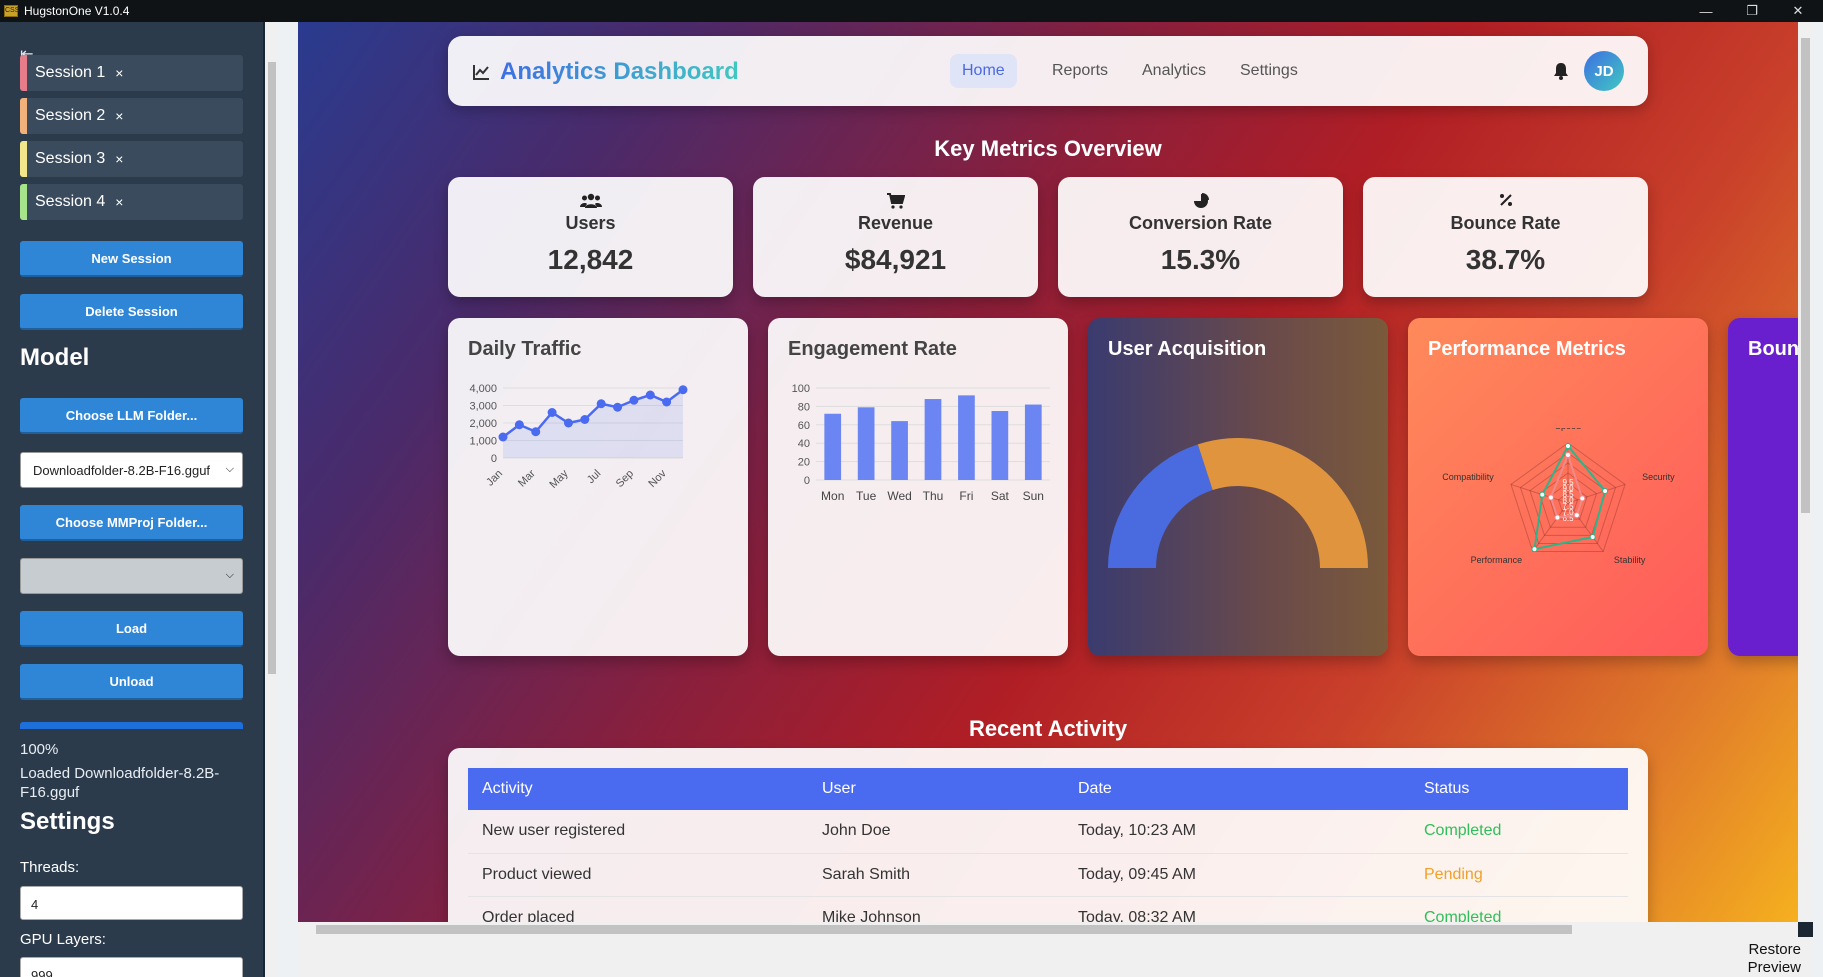 The height and width of the screenshot is (977, 1823). I want to click on window-edge, so click(1818, 499).